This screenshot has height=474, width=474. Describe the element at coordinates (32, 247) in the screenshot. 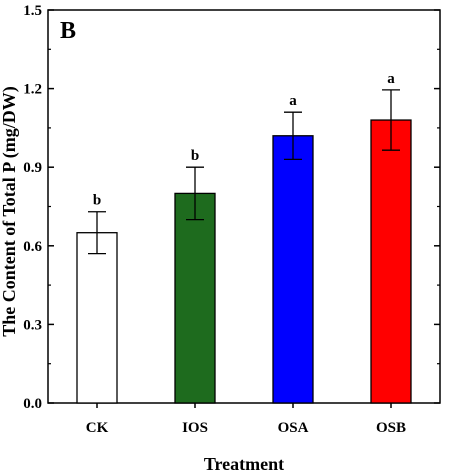

I see `y-tick-label: 0.6` at that location.